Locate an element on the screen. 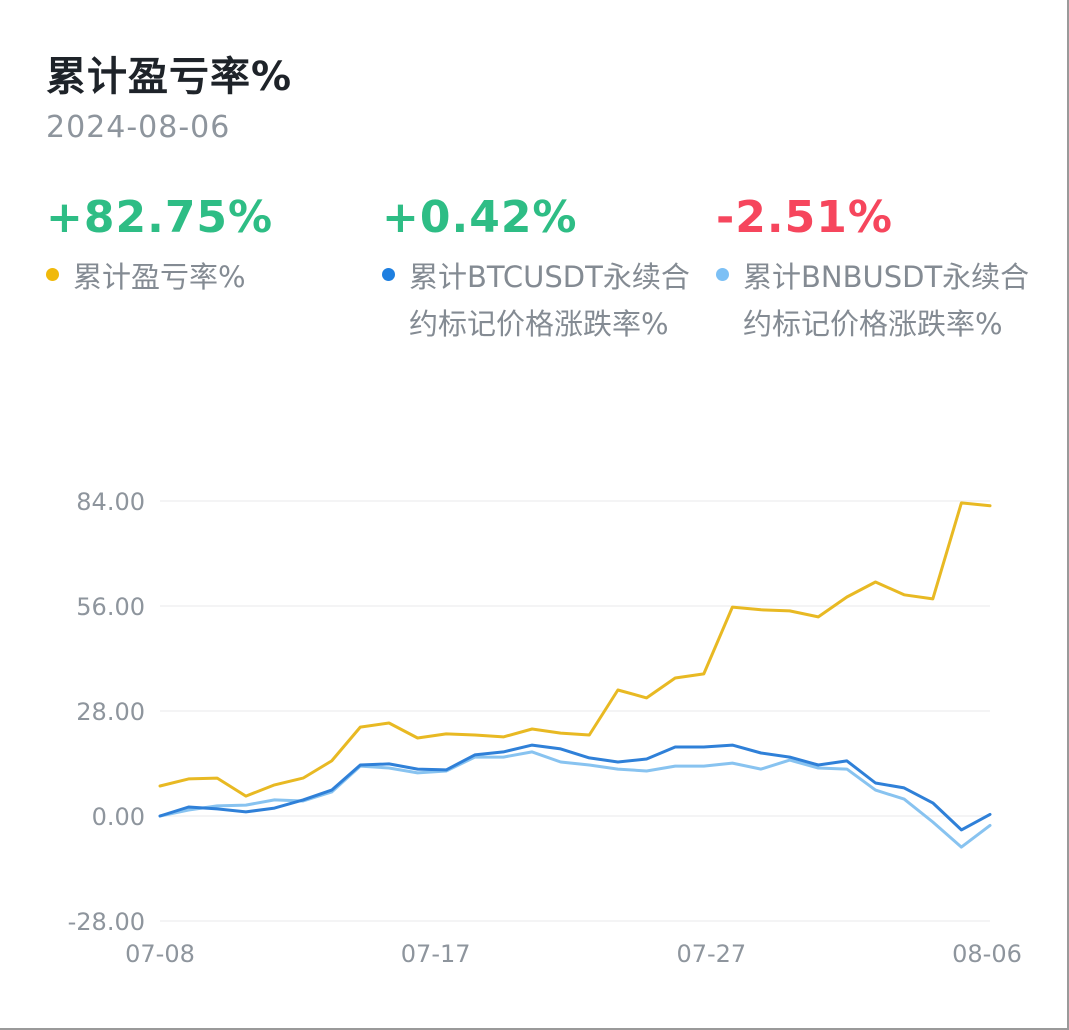  y-tick-label: 0.00 is located at coordinates (118, 817).